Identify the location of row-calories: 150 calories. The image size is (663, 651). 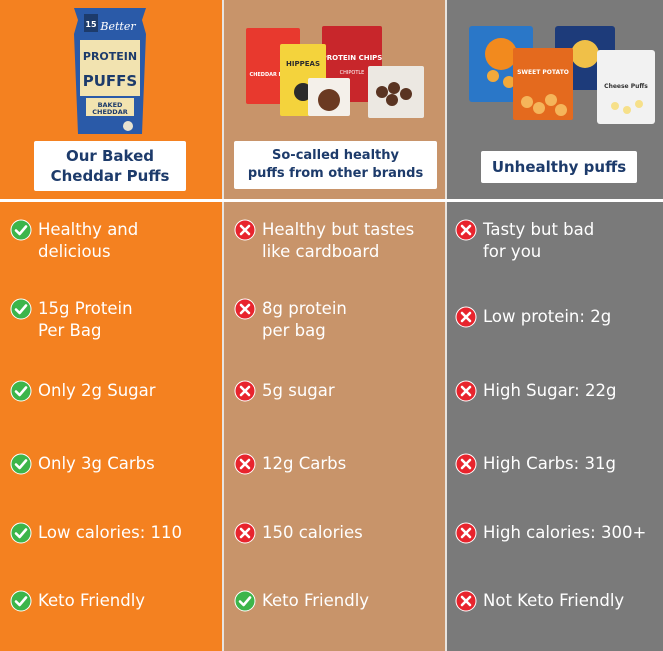
(337, 533).